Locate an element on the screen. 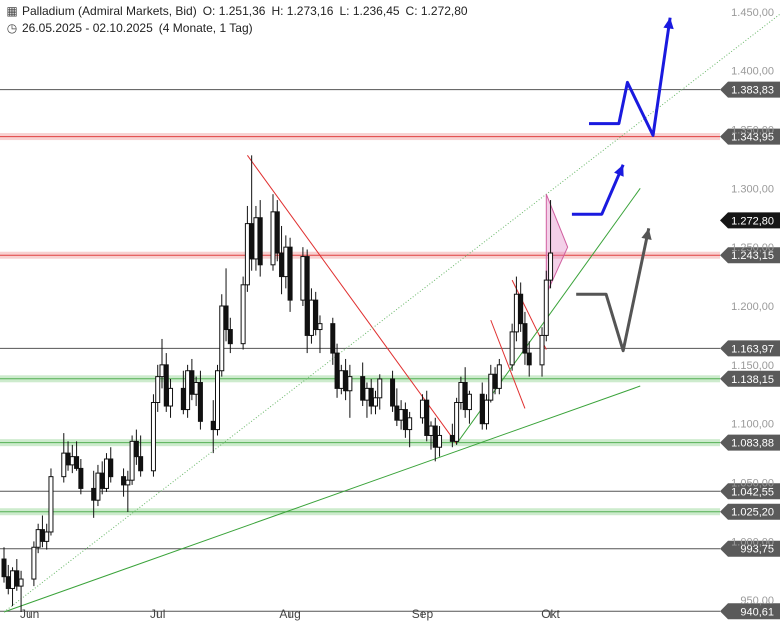 Image resolution: width=780 pixels, height=625 pixels. level-label: 1.042,55 is located at coordinates (752, 492).